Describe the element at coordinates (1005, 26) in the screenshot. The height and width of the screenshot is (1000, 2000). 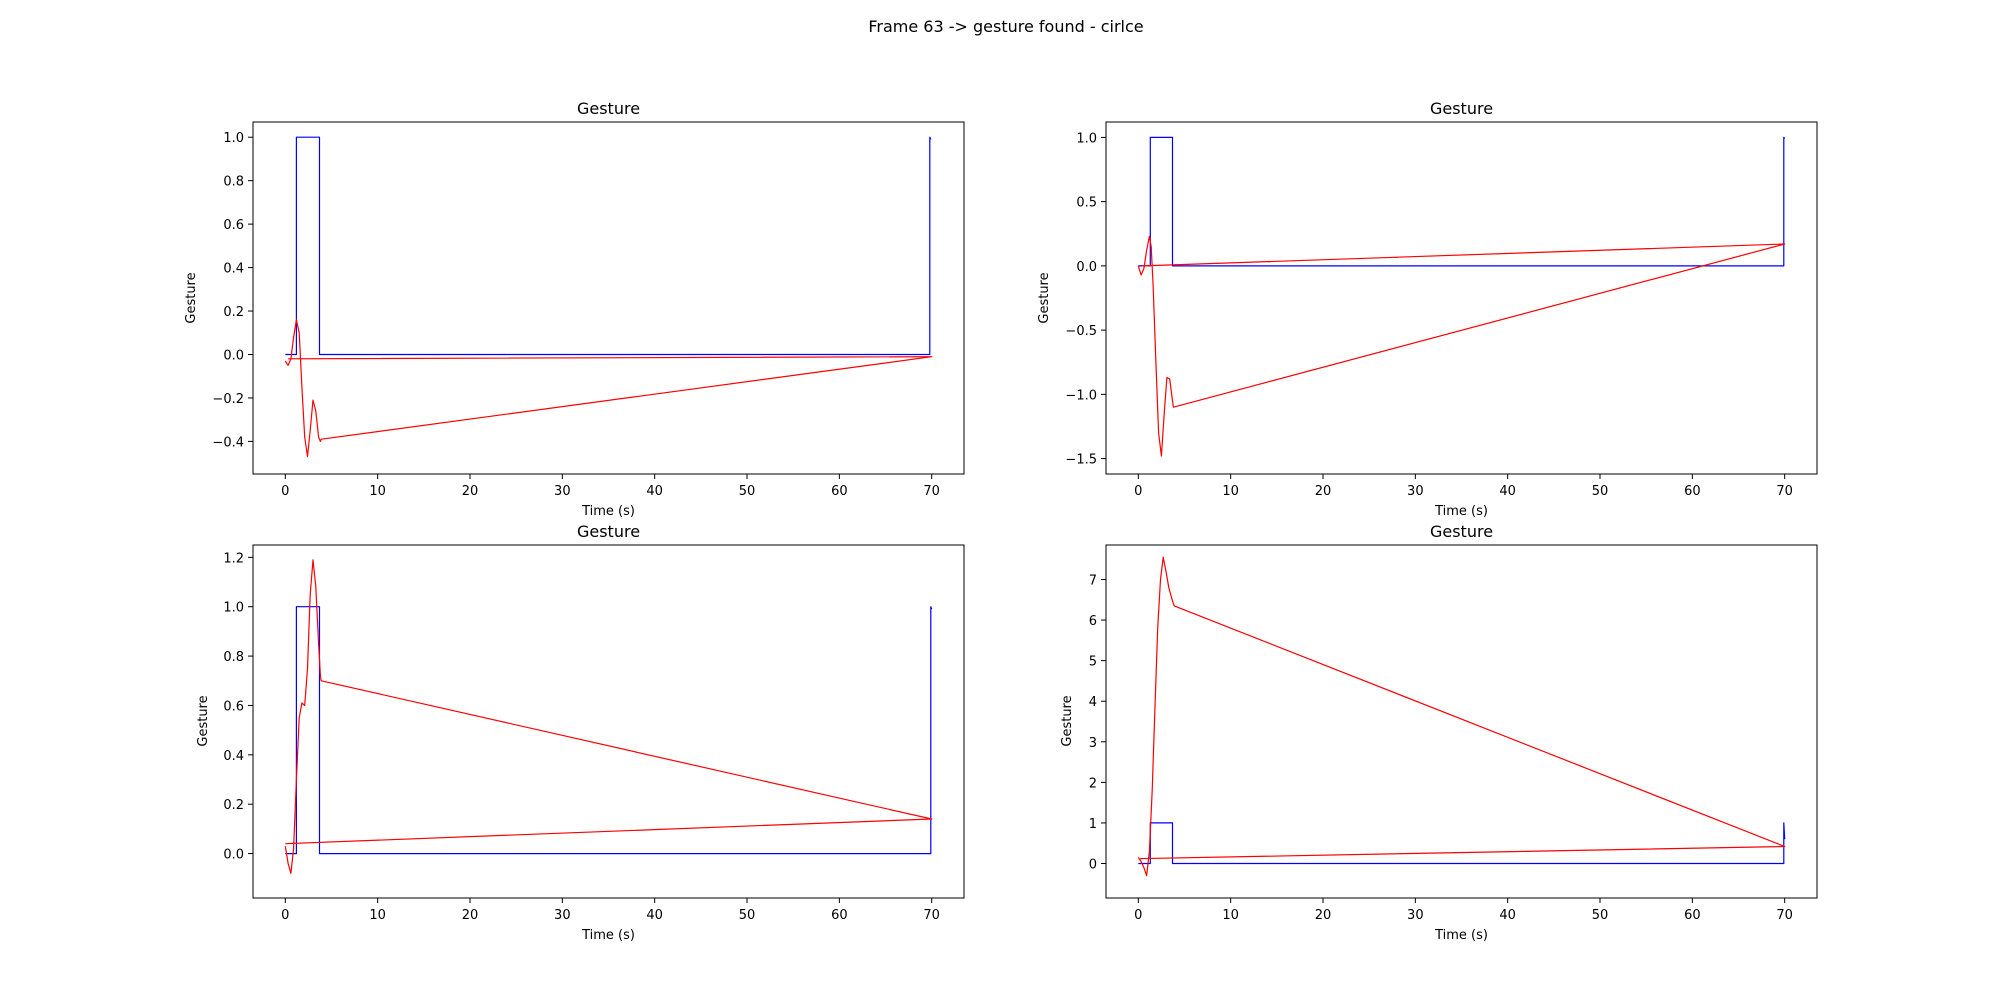
I see `figure-suptitle: Frame 63 -> gesture found - cirlce` at that location.